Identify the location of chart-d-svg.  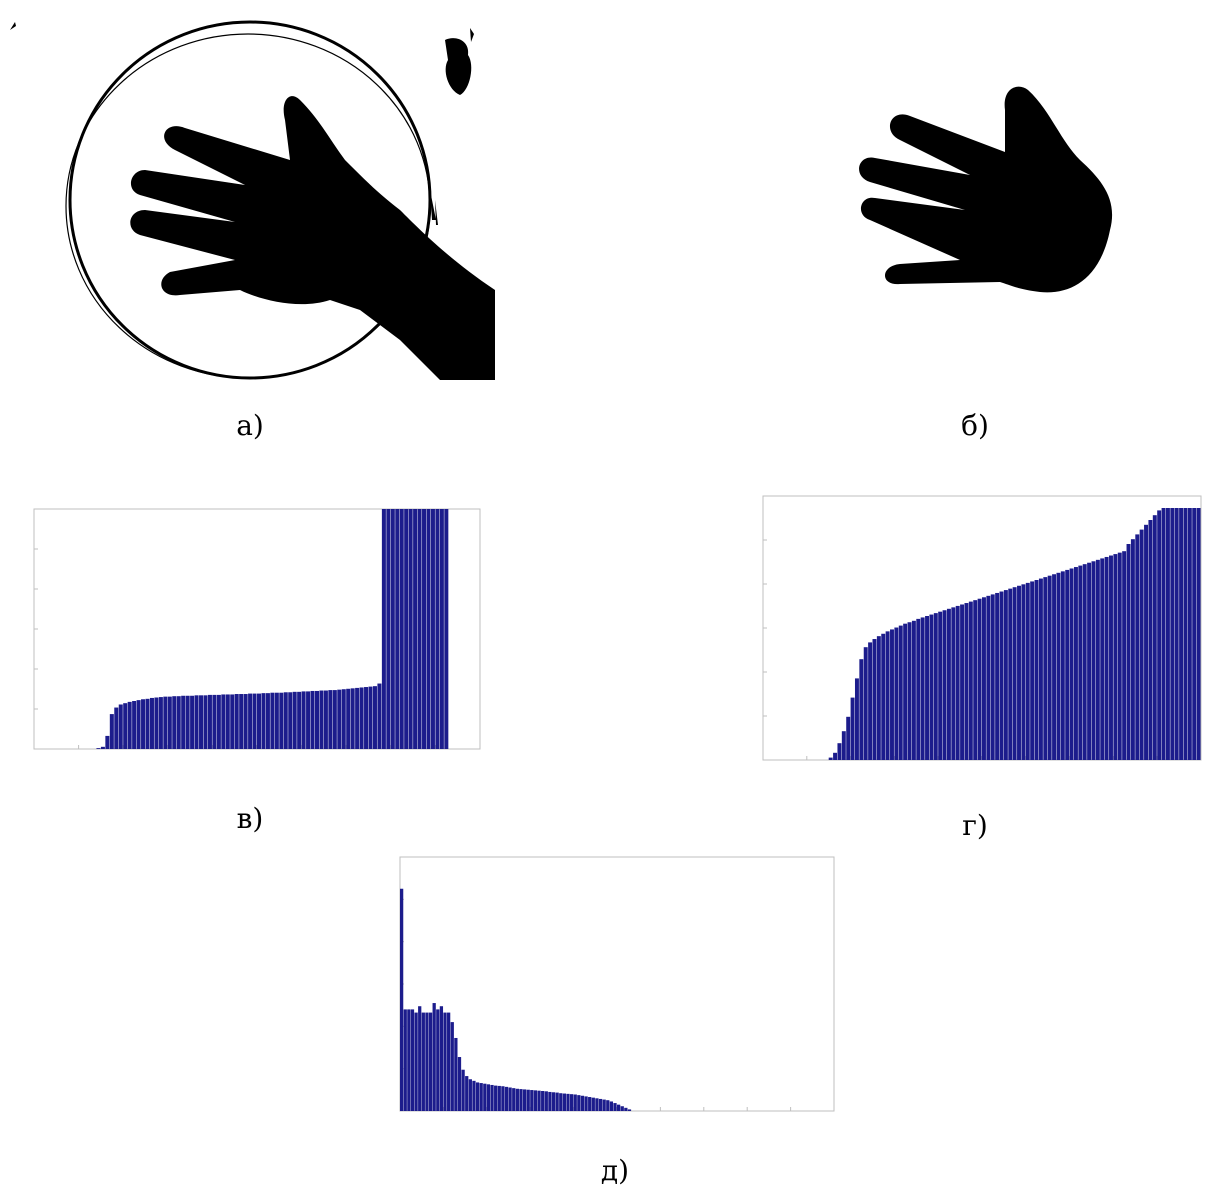
(617, 984).